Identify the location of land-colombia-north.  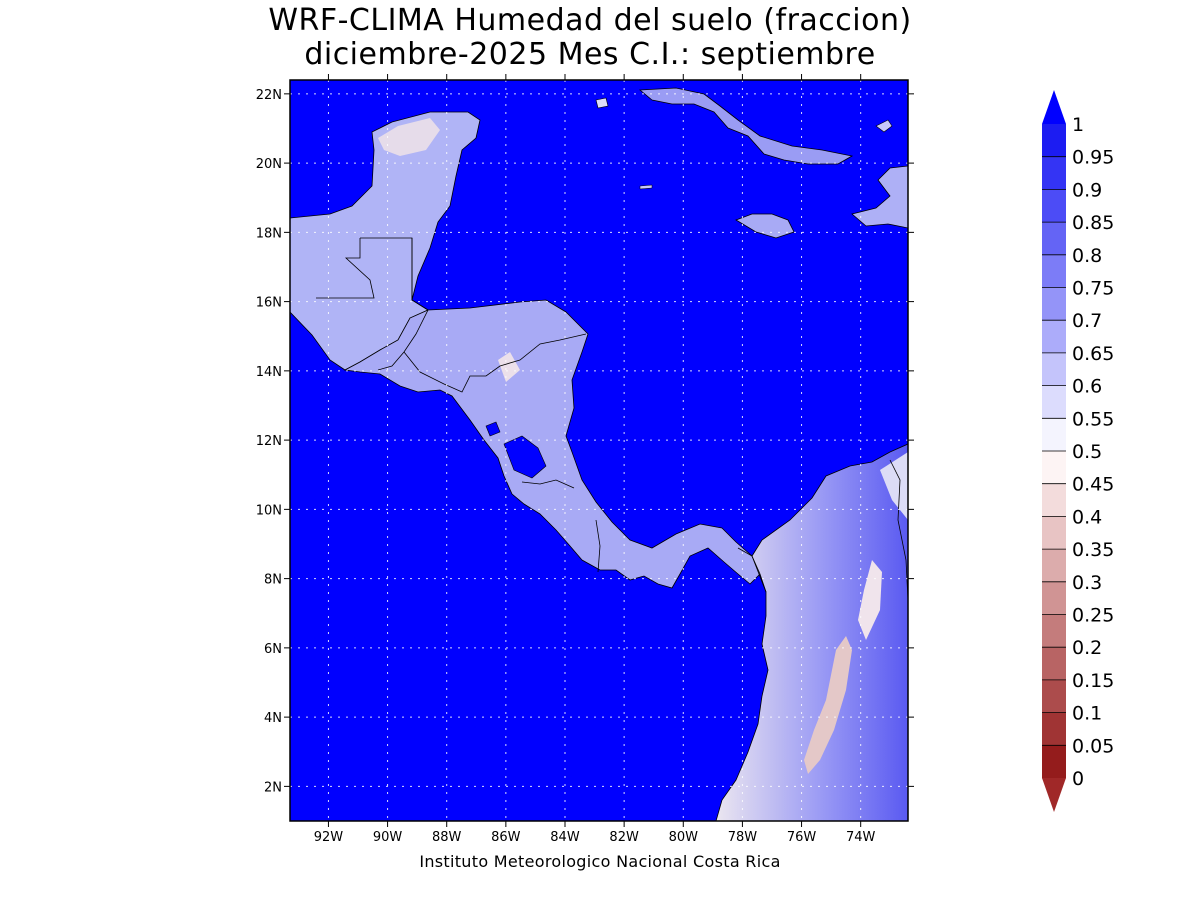
(894, 486).